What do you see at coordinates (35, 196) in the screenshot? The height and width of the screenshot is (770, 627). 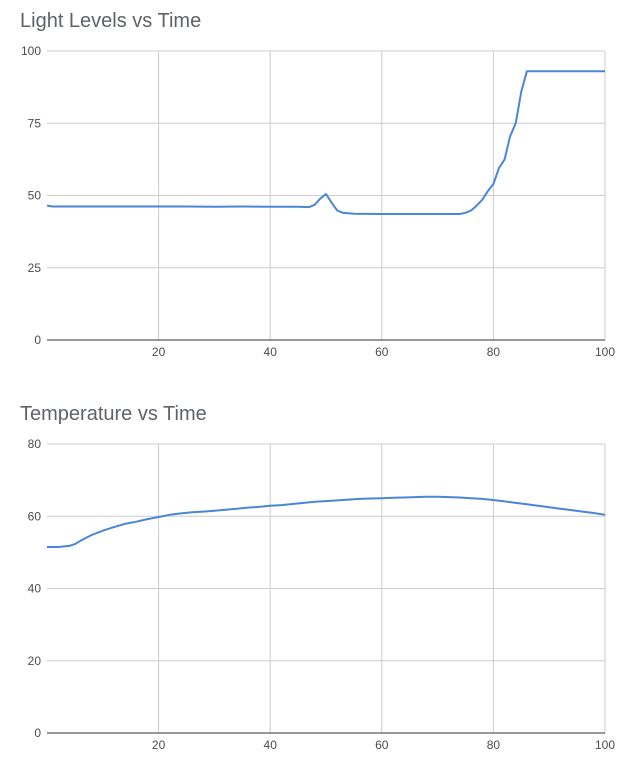 I see `y-tick-label: 50` at bounding box center [35, 196].